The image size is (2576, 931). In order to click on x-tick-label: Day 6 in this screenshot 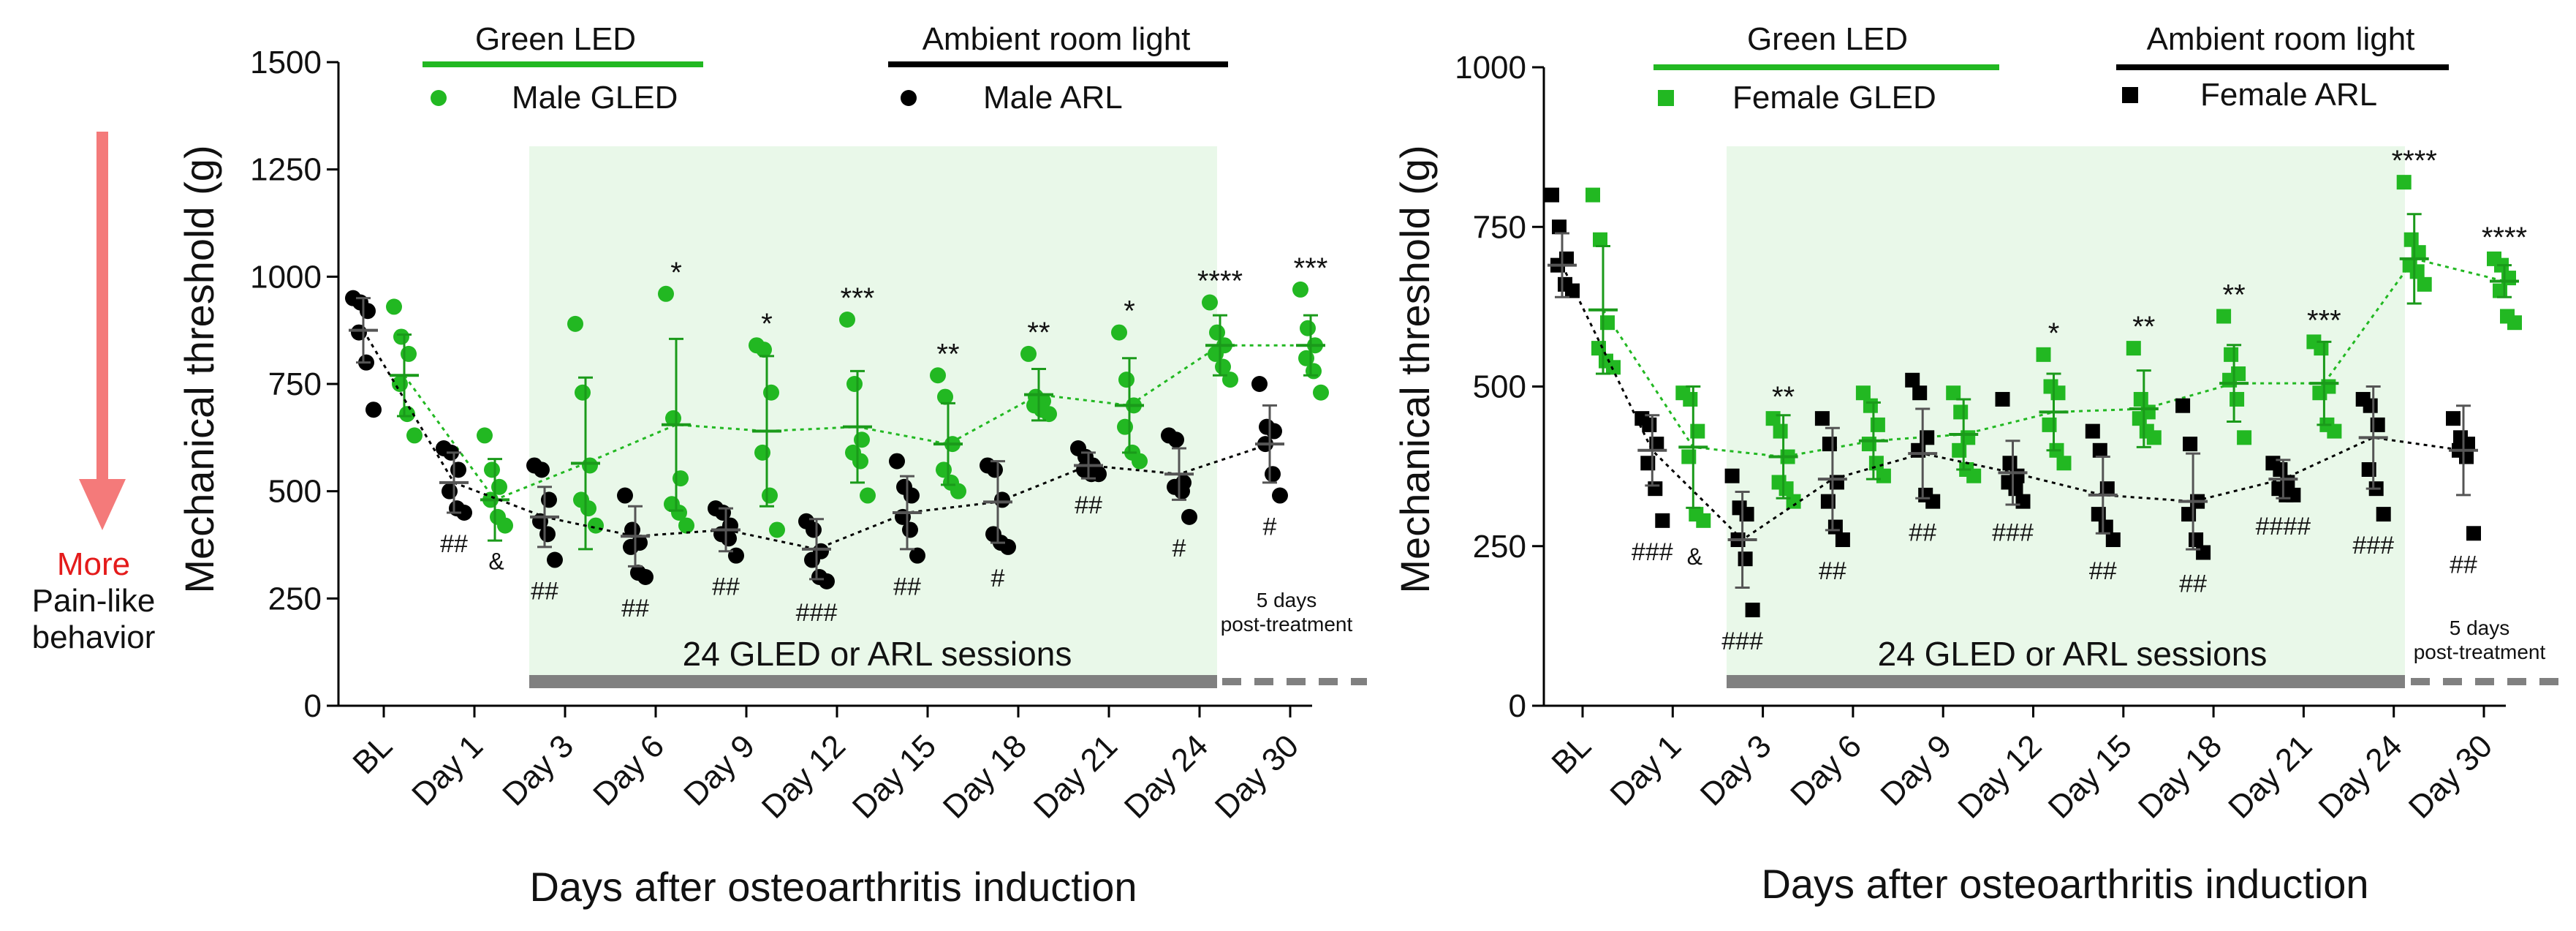, I will do `click(628, 770)`.